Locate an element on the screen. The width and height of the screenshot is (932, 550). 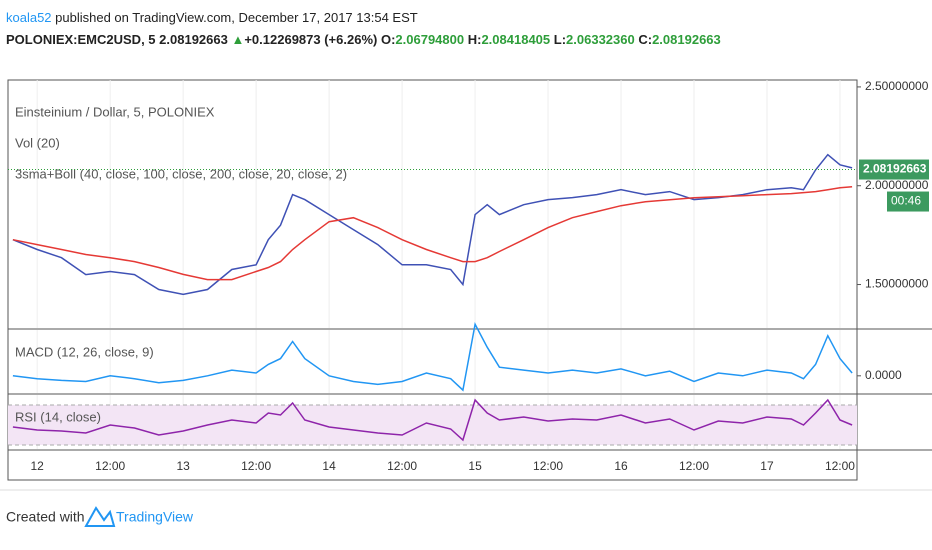
brand: TradingView is located at coordinates (155, 517).